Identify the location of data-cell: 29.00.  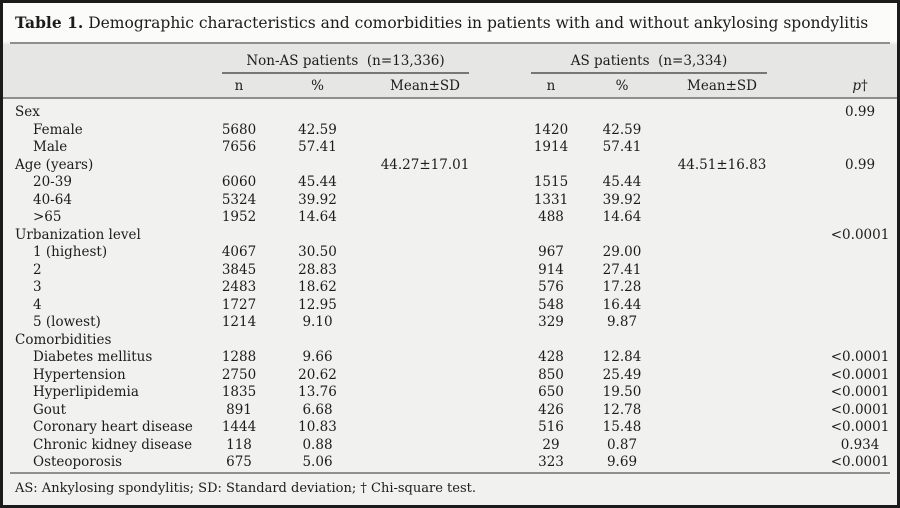
(622, 252).